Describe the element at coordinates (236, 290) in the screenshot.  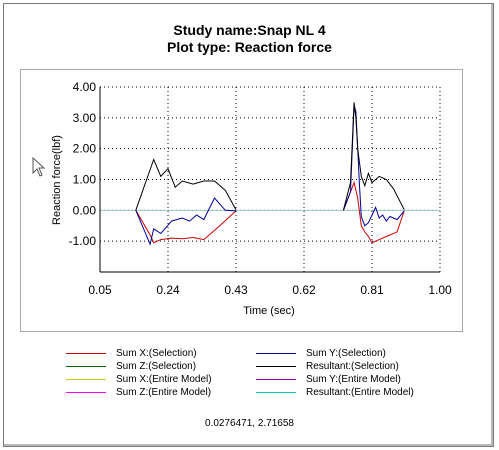
I see `x-tick-label: 0.43` at that location.